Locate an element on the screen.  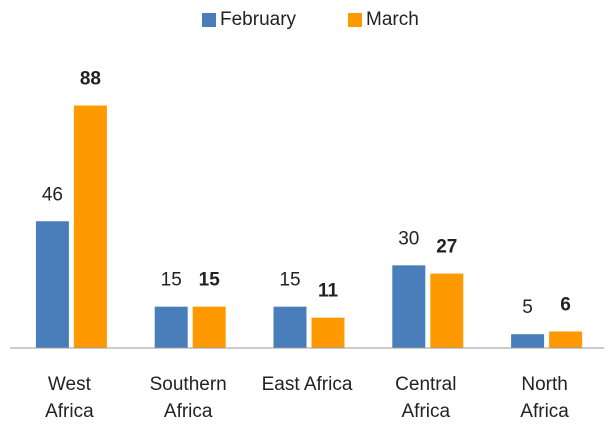
data-label: 11 is located at coordinates (328, 291).